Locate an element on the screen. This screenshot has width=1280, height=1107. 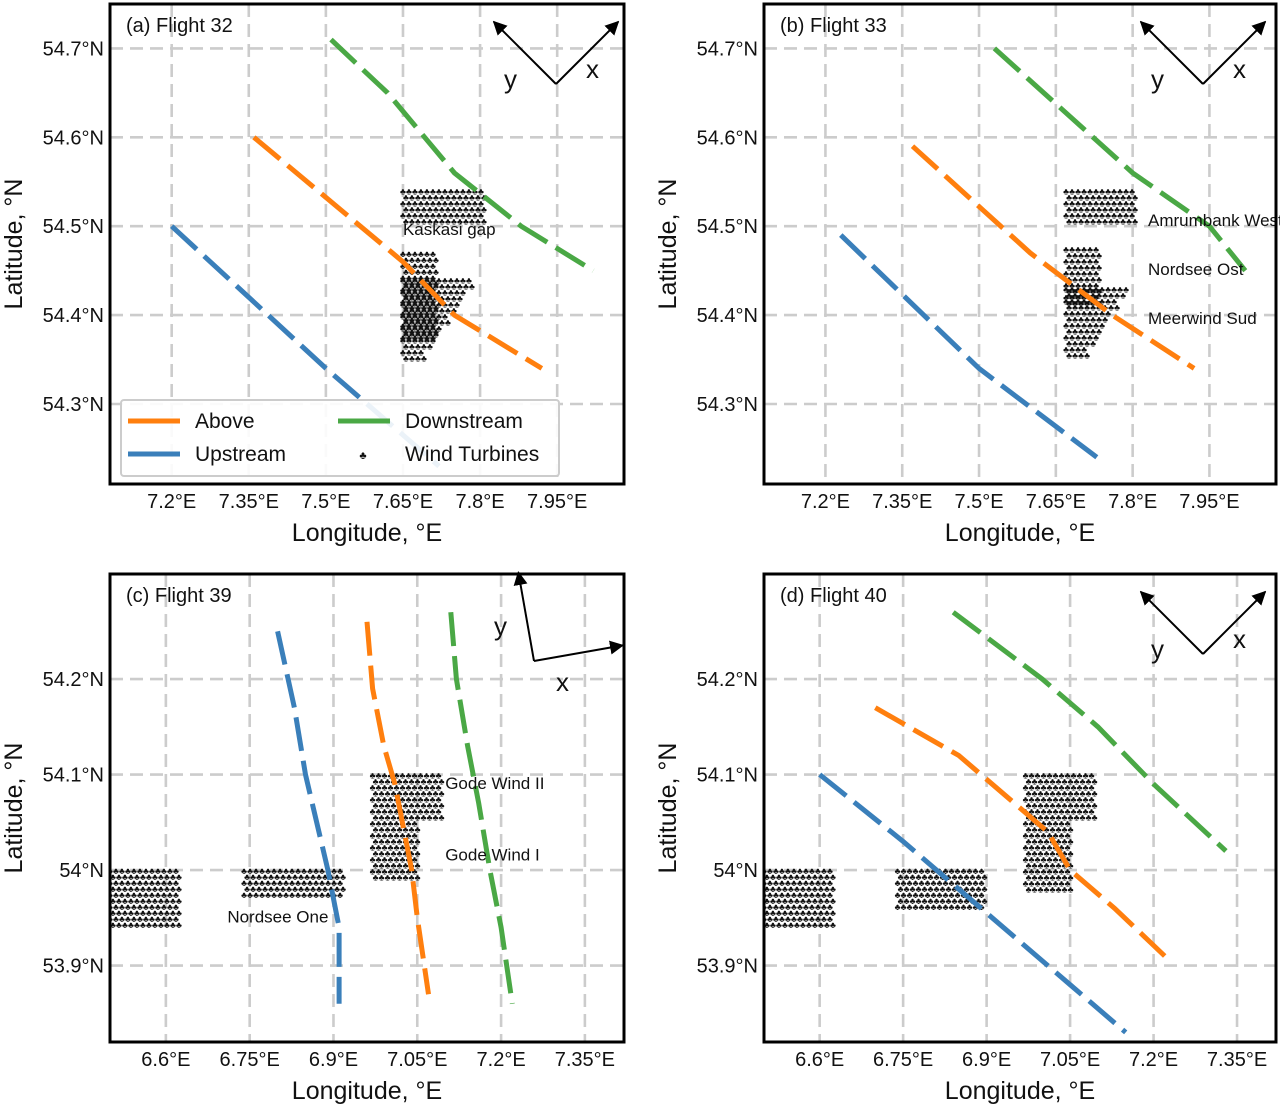
track-upstream is located at coordinates (308, 817).